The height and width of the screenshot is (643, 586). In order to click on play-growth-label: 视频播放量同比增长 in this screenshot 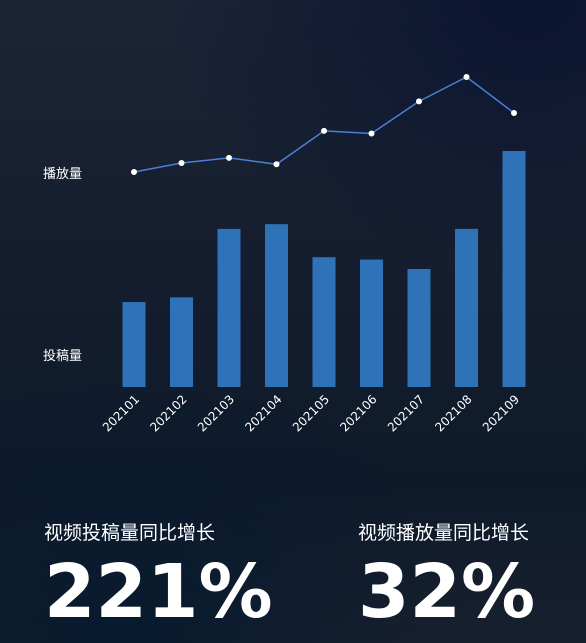, I will do `click(444, 533)`.